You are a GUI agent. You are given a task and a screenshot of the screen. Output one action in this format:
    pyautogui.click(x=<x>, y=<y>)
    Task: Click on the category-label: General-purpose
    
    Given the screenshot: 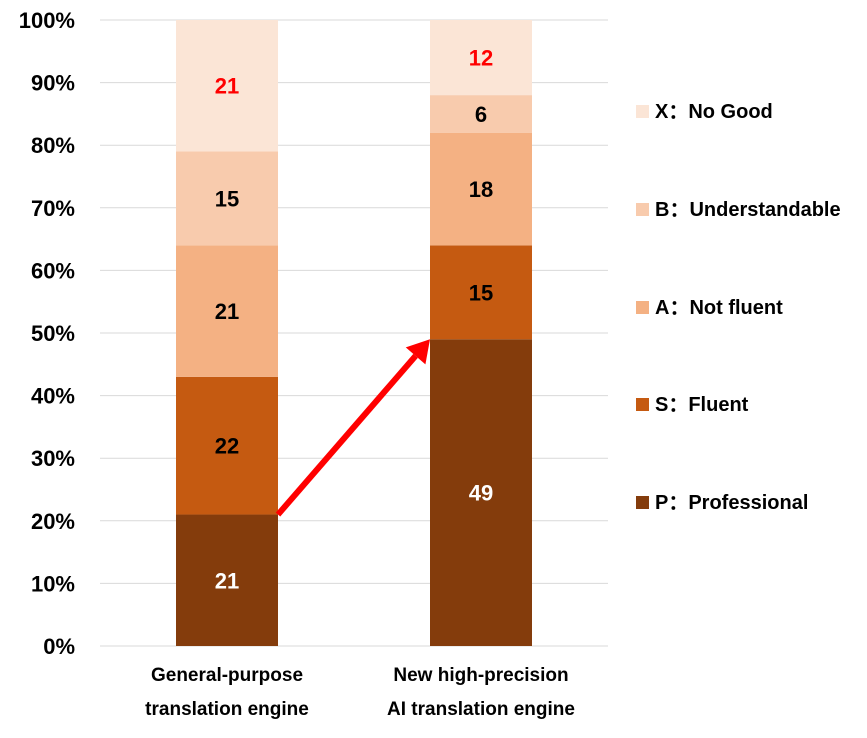 What is the action you would take?
    pyautogui.click(x=227, y=675)
    